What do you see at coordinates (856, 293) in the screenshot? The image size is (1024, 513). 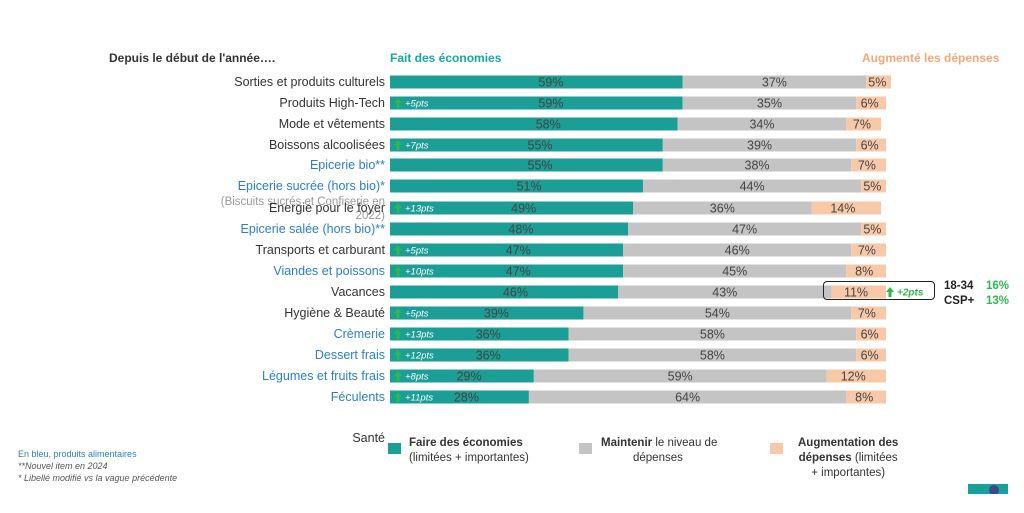 I see `value-label: 11%` at bounding box center [856, 293].